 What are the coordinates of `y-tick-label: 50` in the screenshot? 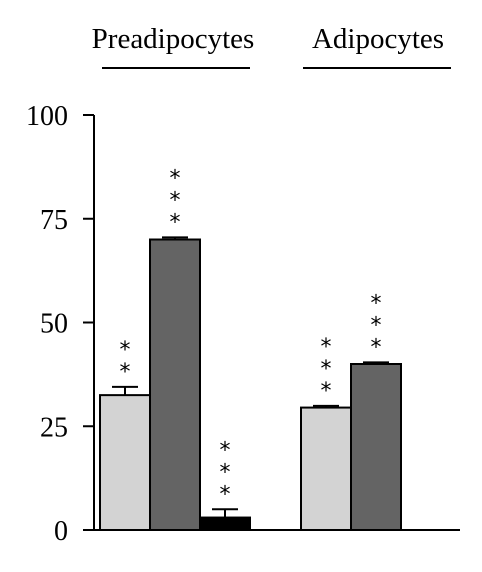 It's located at (54, 324).